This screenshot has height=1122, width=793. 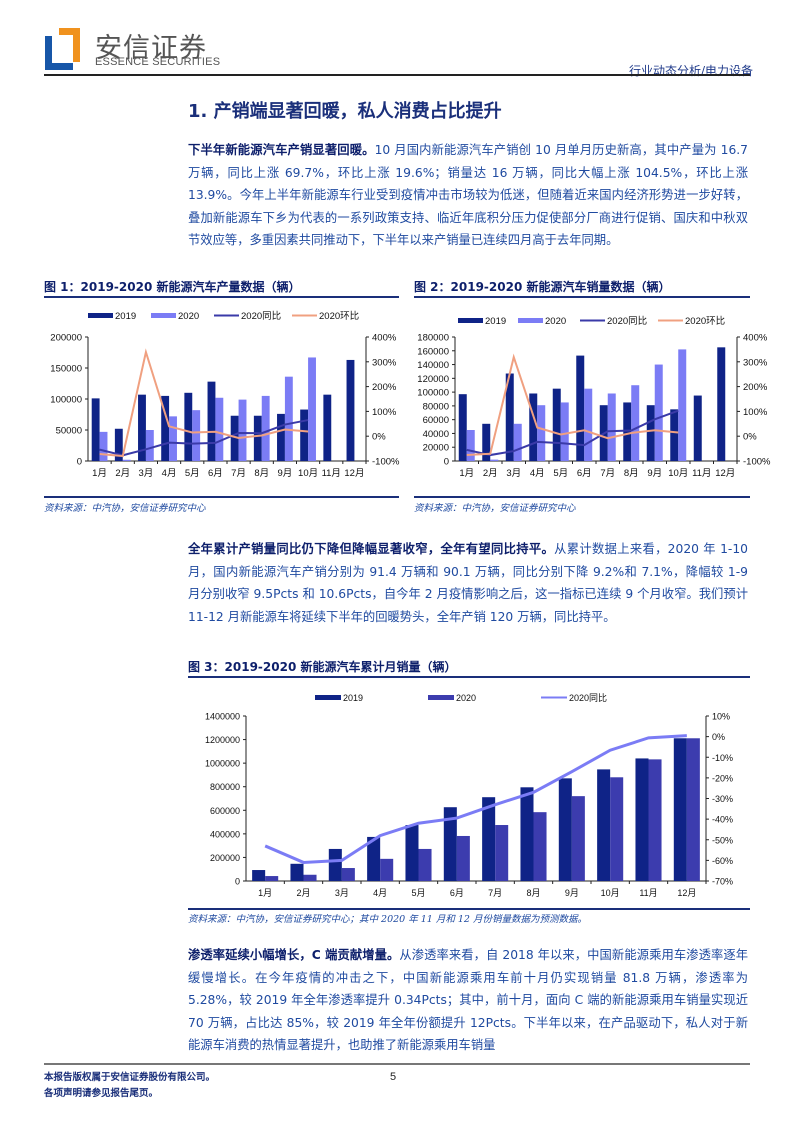 I want to click on svg-text: 4月, so click(x=169, y=473).